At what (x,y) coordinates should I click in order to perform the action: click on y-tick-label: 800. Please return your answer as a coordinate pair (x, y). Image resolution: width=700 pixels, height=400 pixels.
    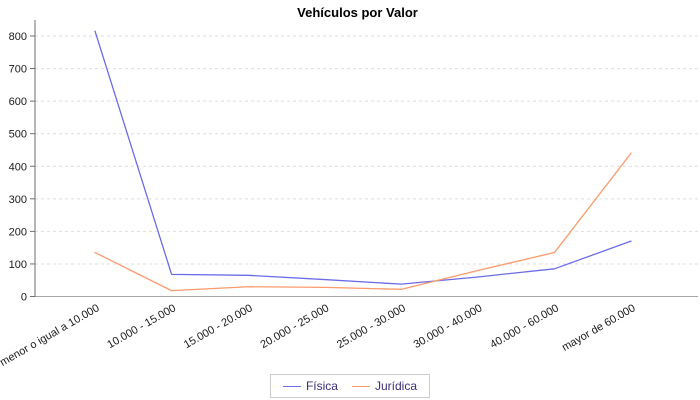
    Looking at the image, I should click on (18, 37).